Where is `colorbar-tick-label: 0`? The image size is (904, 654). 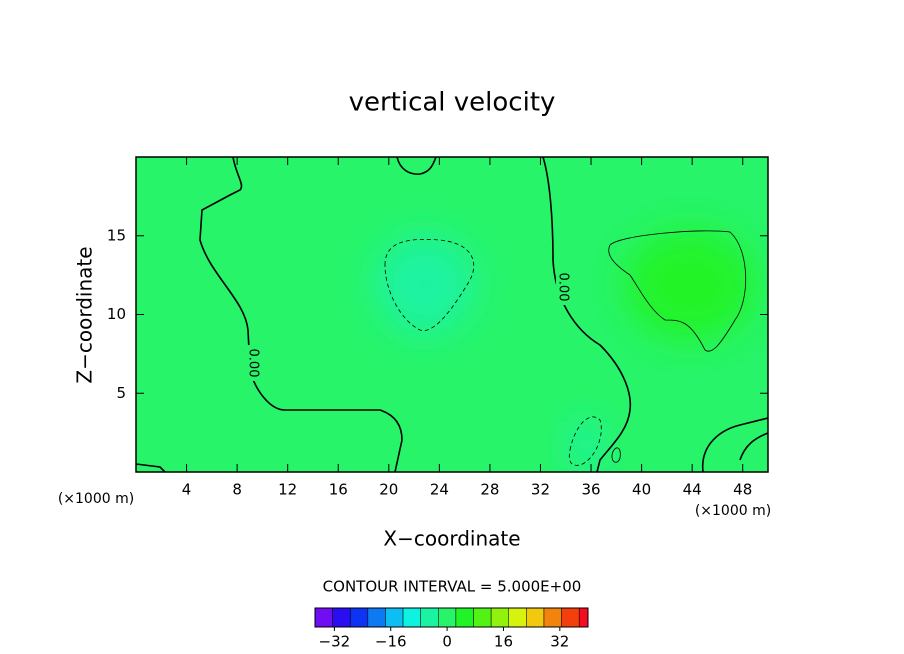 colorbar-tick-label: 0 is located at coordinates (447, 642).